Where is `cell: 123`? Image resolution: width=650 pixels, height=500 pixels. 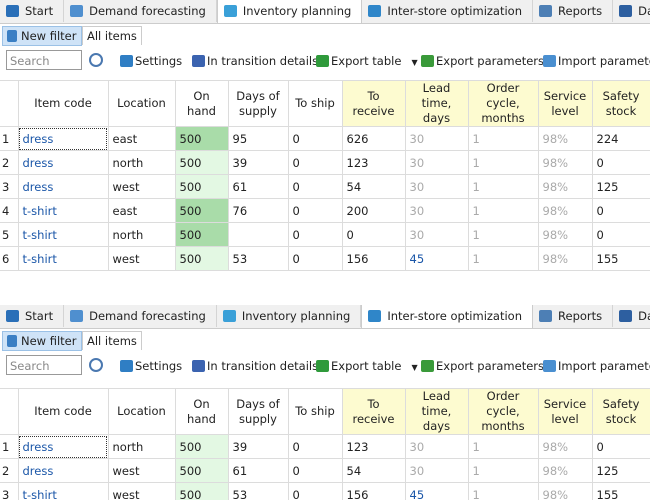
cell: 123 is located at coordinates (373, 162).